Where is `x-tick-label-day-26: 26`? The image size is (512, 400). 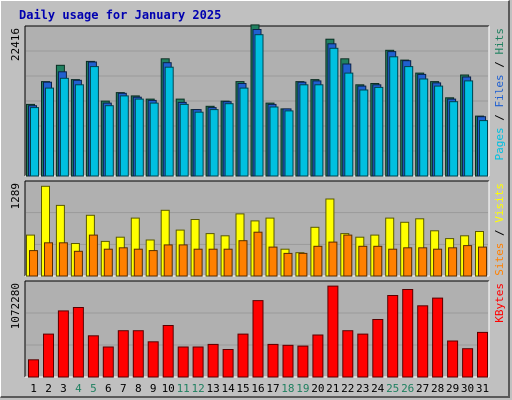
x-tick-label-day-26: 26 is located at coordinates (407, 388).